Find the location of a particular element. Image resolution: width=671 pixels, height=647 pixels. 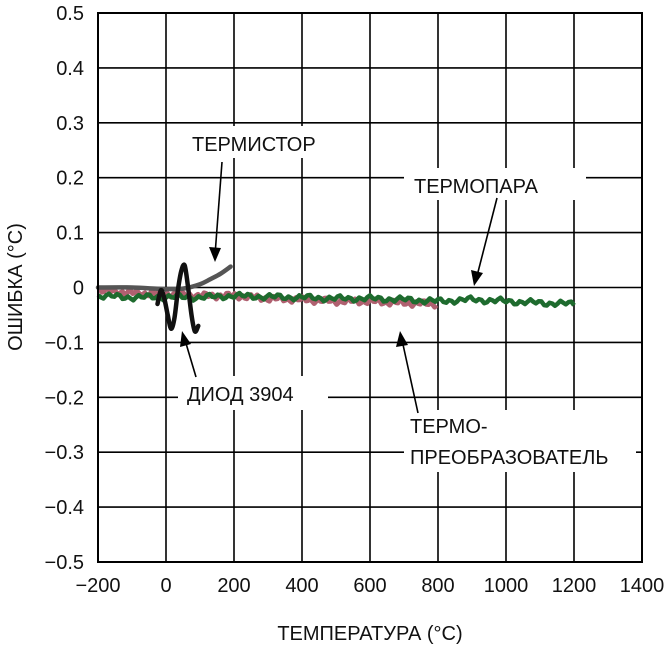

x-tick-label: 800 is located at coordinates (437, 586).